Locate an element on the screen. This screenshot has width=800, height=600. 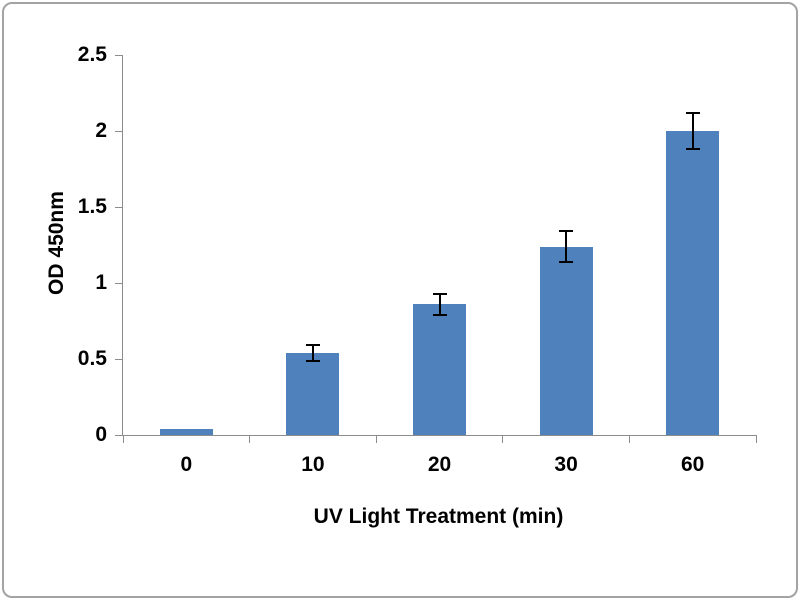
y-tick-label: 0.5 is located at coordinates (92, 358).